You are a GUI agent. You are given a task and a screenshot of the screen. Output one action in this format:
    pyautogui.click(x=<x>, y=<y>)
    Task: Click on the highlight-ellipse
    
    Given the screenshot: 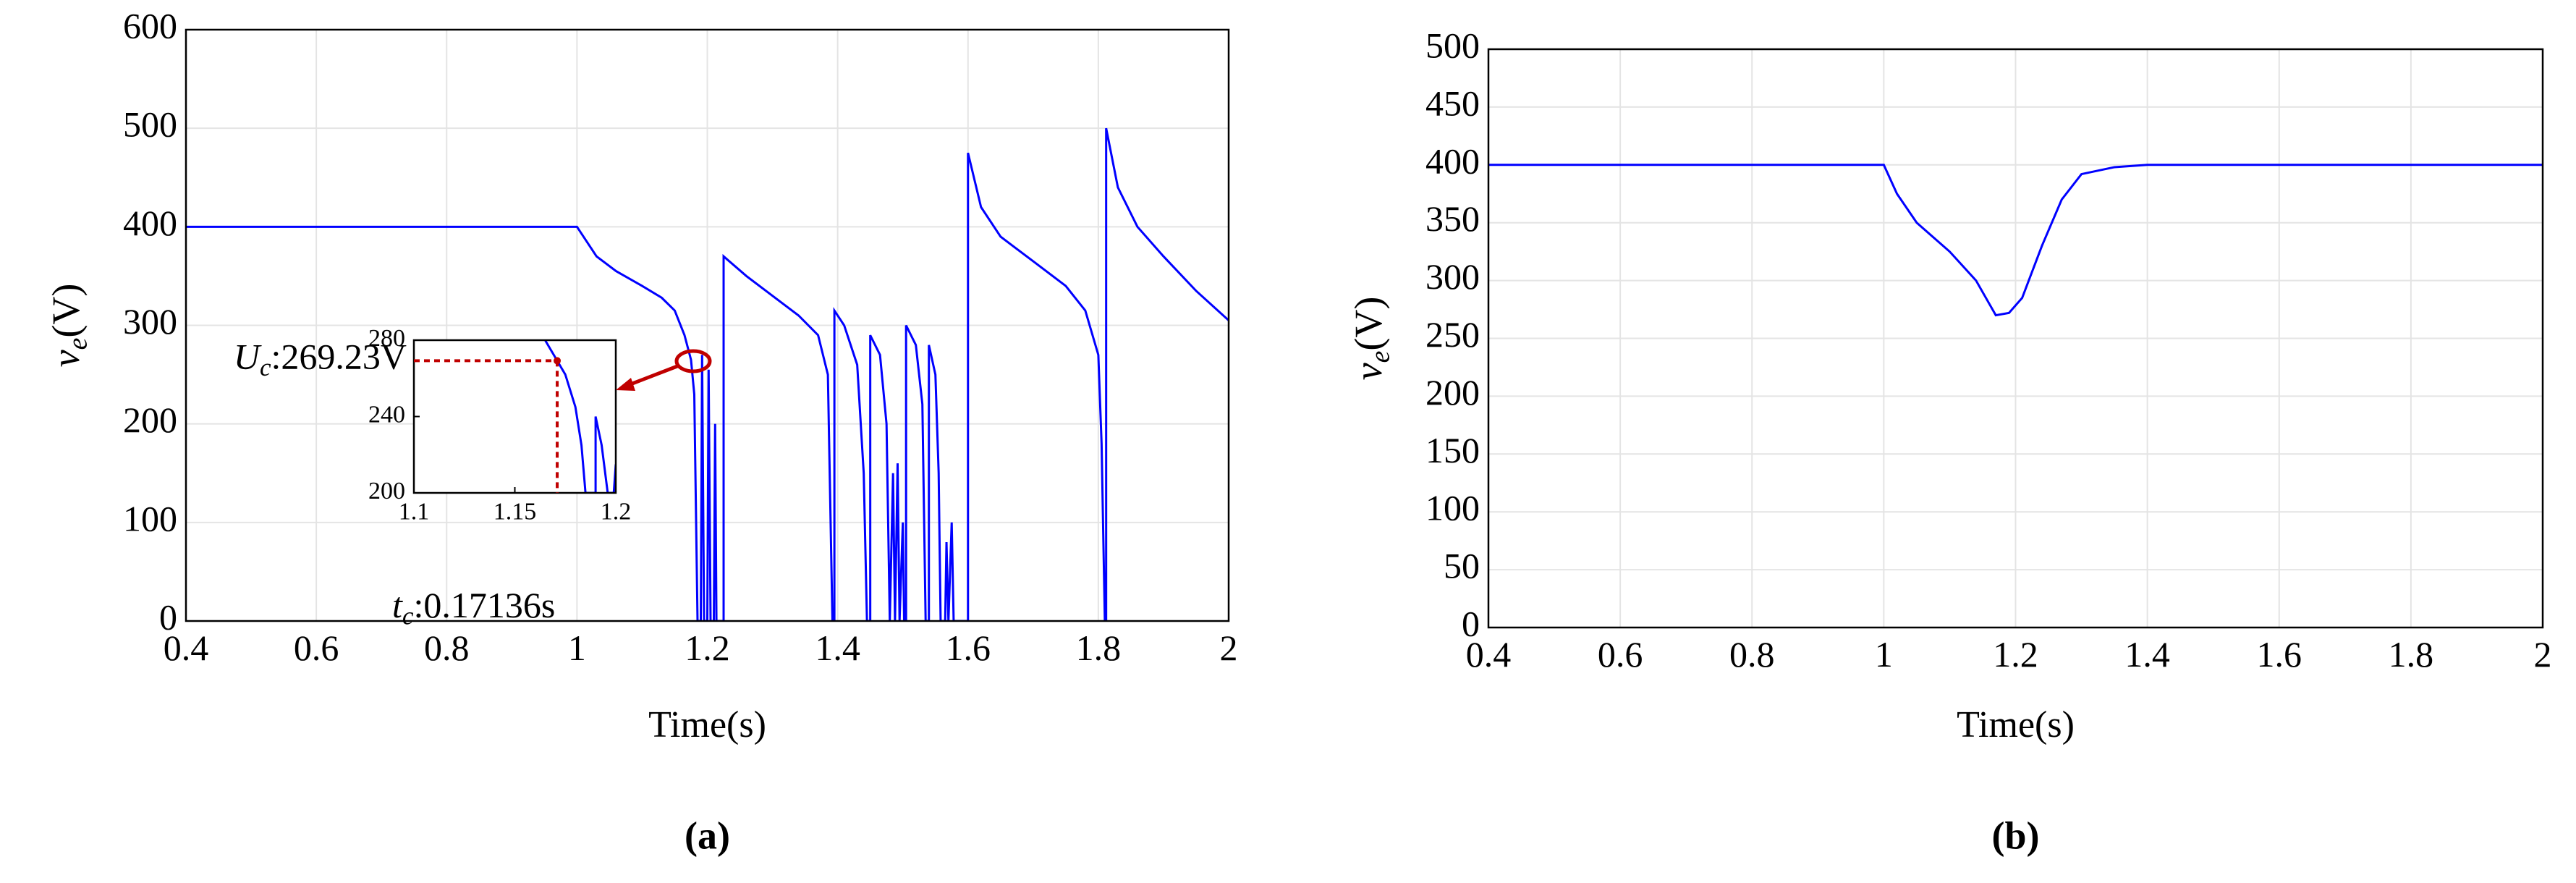 What is the action you would take?
    pyautogui.click(x=693, y=361)
    